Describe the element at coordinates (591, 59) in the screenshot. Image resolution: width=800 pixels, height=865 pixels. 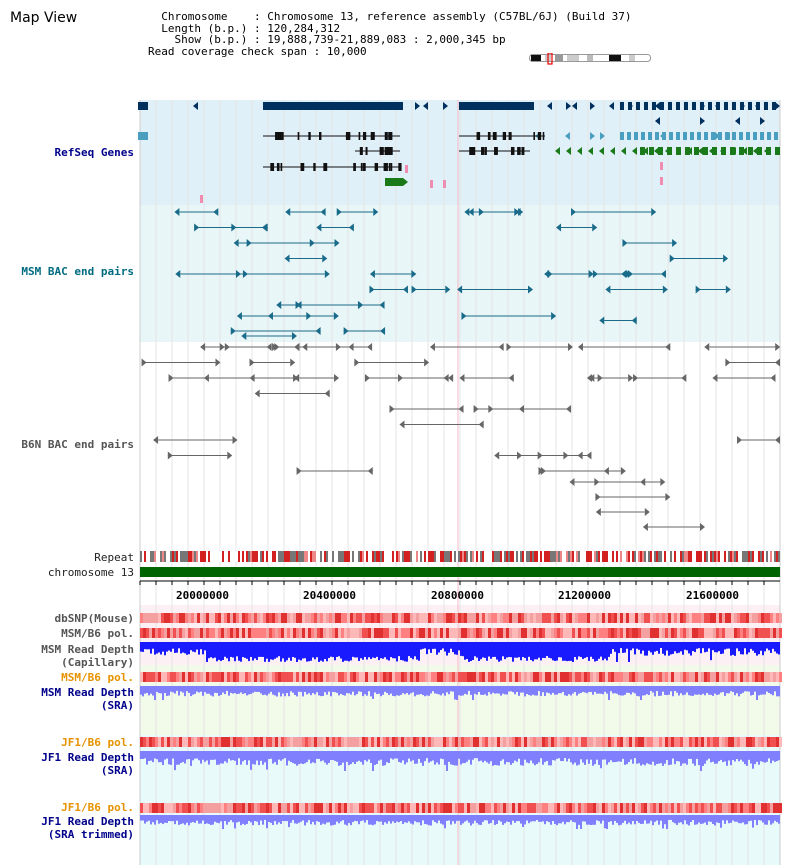
I see `chromosome-ideogram` at that location.